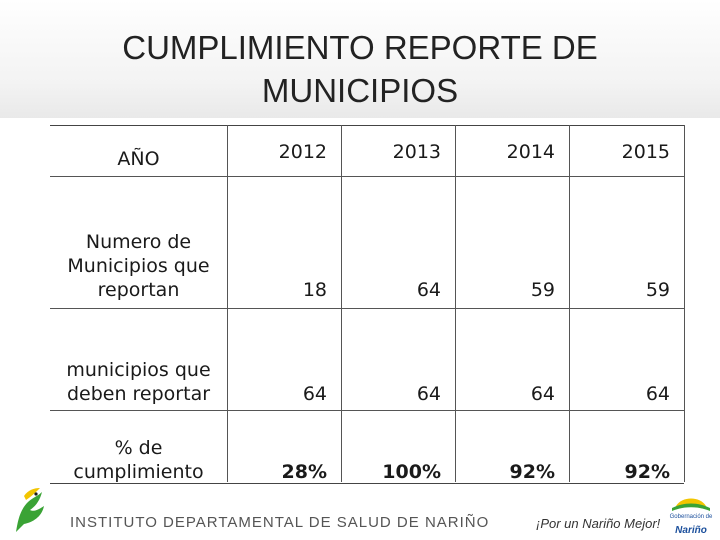  What do you see at coordinates (598, 523) in the screenshot?
I see `slogan: ¡Por un Nariño Mejor!` at bounding box center [598, 523].